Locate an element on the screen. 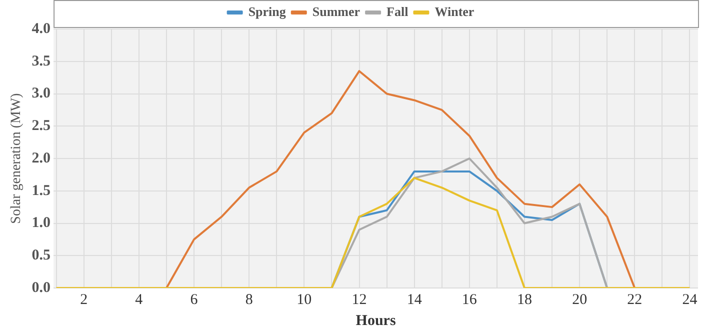 This screenshot has height=330, width=712. y-tick-label: 4.0 is located at coordinates (41, 28).